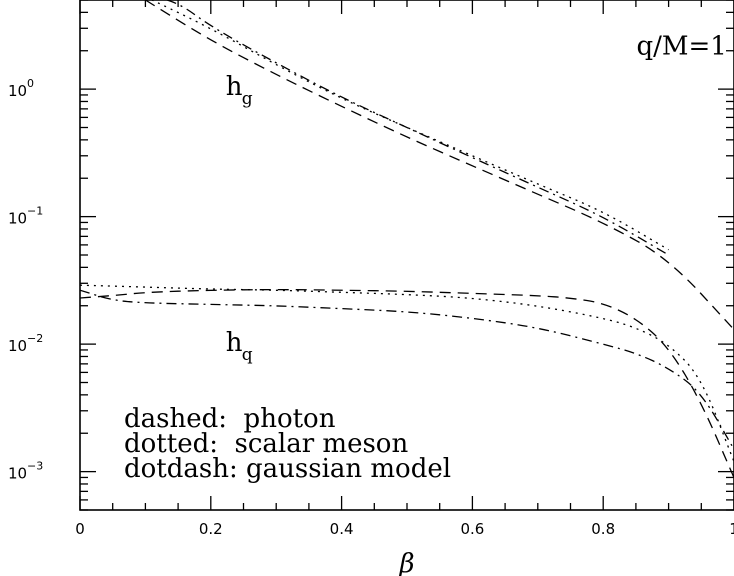 This screenshot has height=576, width=734. I want to click on x-tick-label: 0, so click(80, 529).